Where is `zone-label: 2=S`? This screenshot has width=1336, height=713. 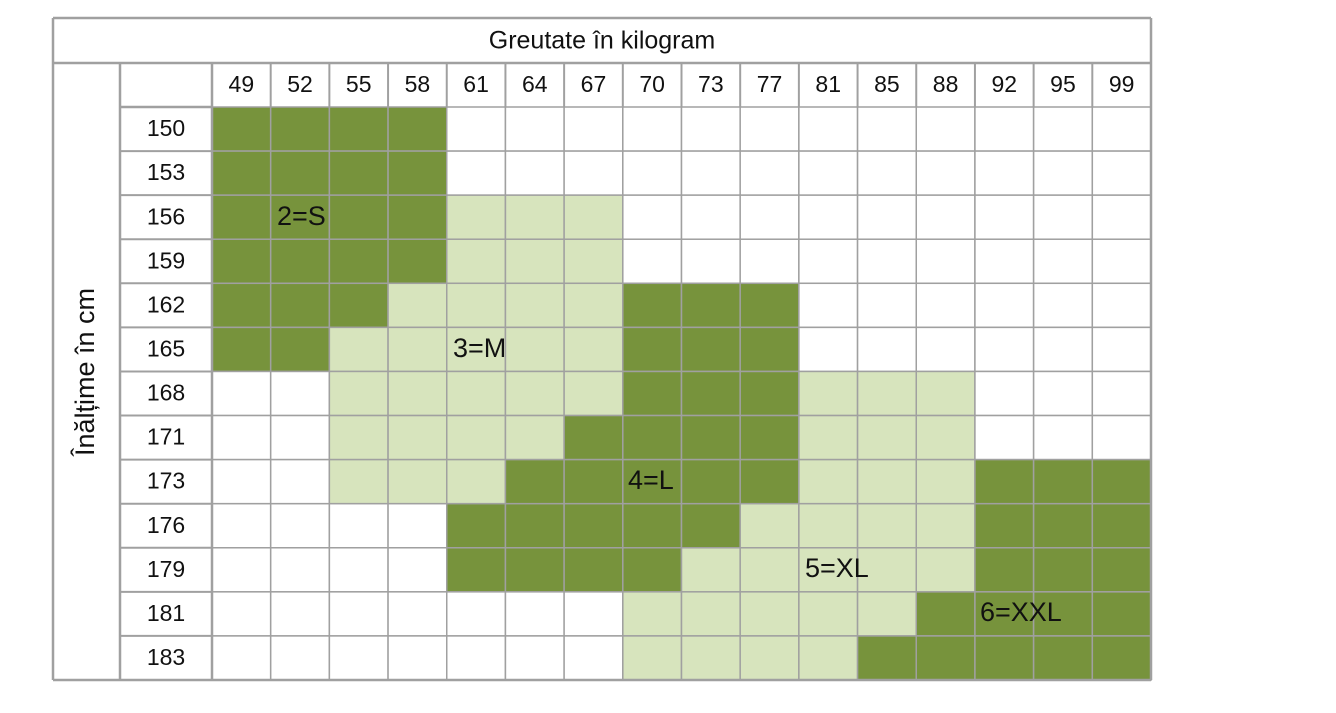 zone-label: 2=S is located at coordinates (301, 216).